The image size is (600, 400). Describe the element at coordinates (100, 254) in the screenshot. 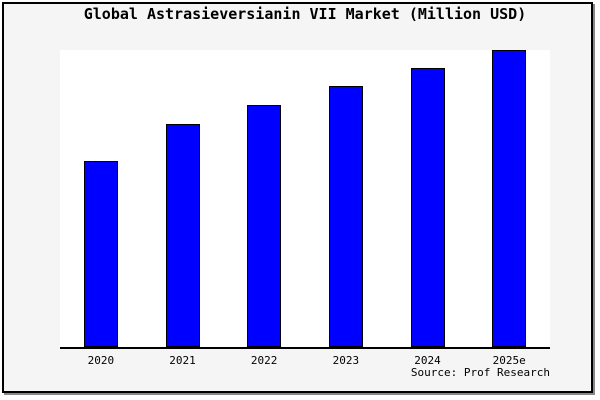

I see `bar-2020` at that location.